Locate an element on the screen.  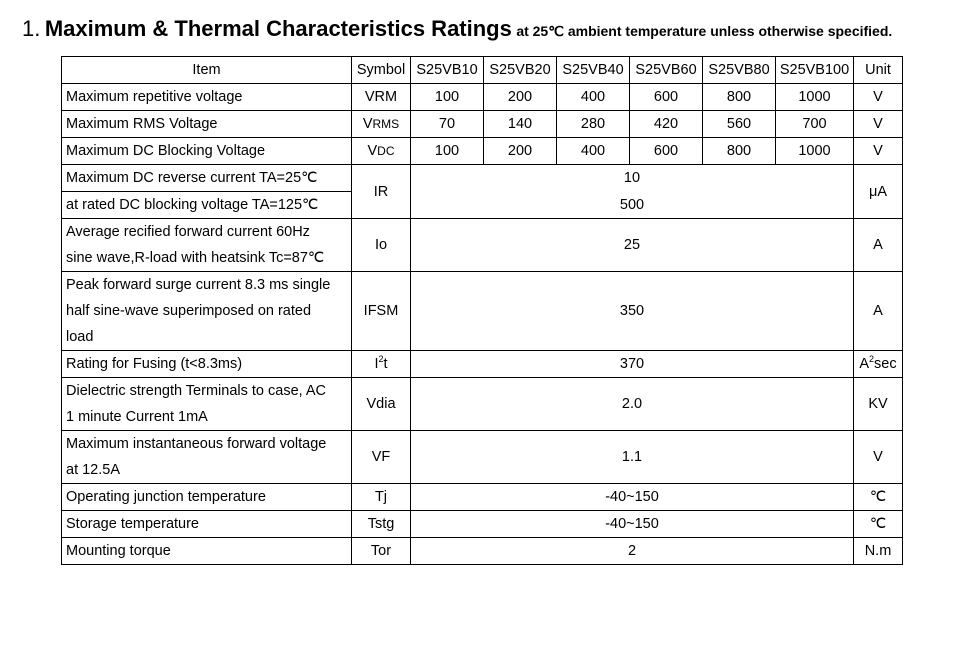
symbol-tail: t is located at coordinates (385, 364).